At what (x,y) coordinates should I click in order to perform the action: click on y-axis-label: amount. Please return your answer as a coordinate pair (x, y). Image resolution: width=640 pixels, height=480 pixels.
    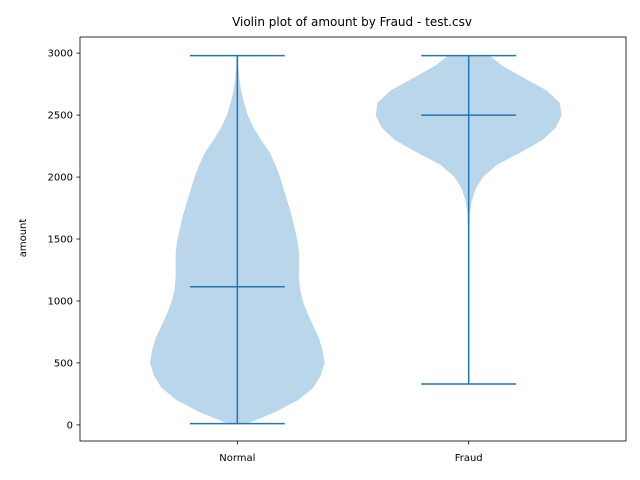
    Looking at the image, I should click on (23, 238).